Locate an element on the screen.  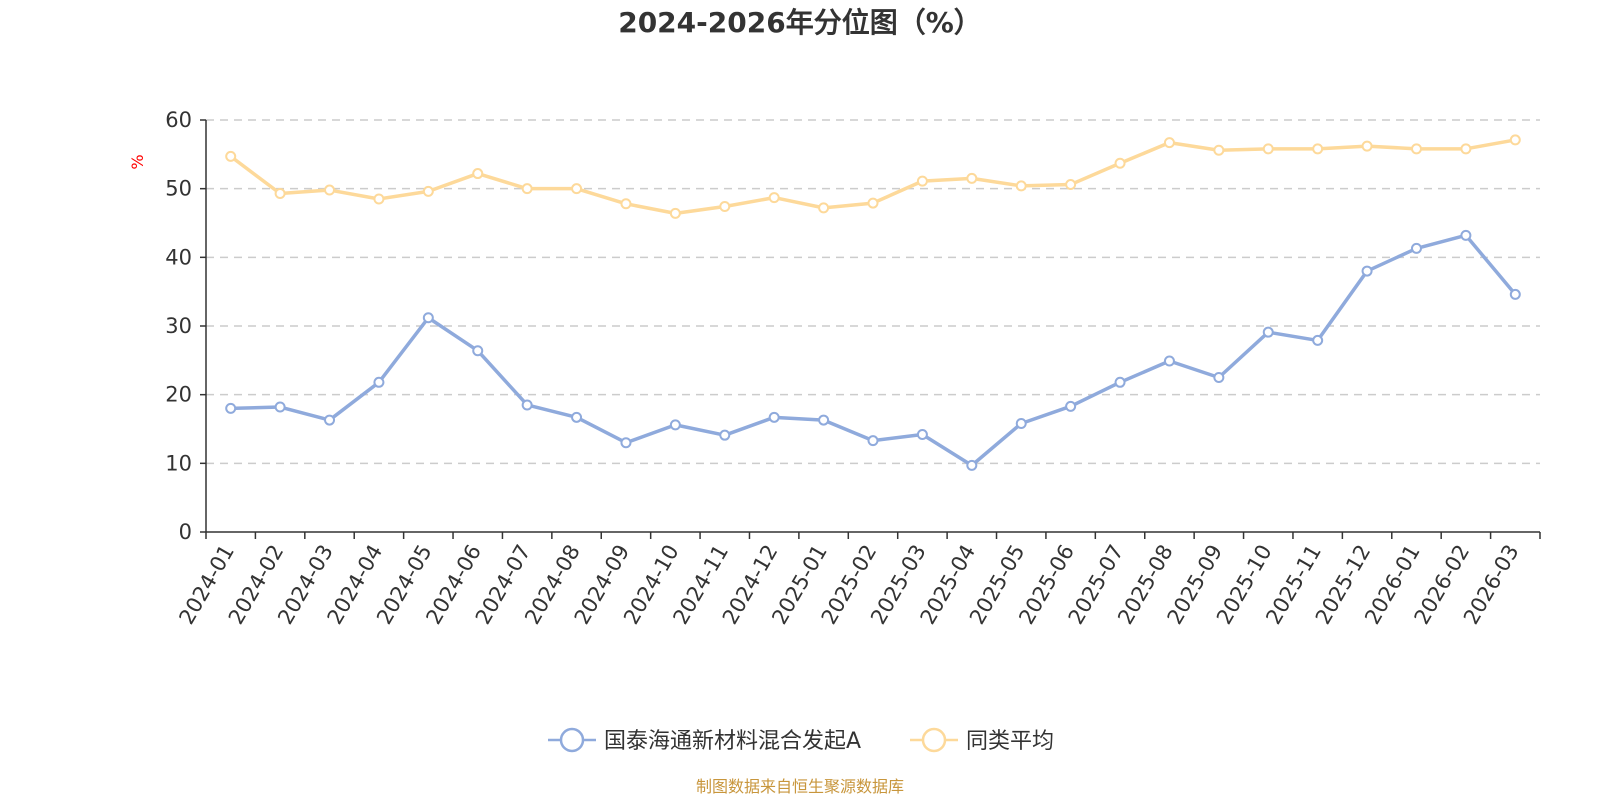
chart-title: 2024-2026年分位图（%） is located at coordinates (800, 22).